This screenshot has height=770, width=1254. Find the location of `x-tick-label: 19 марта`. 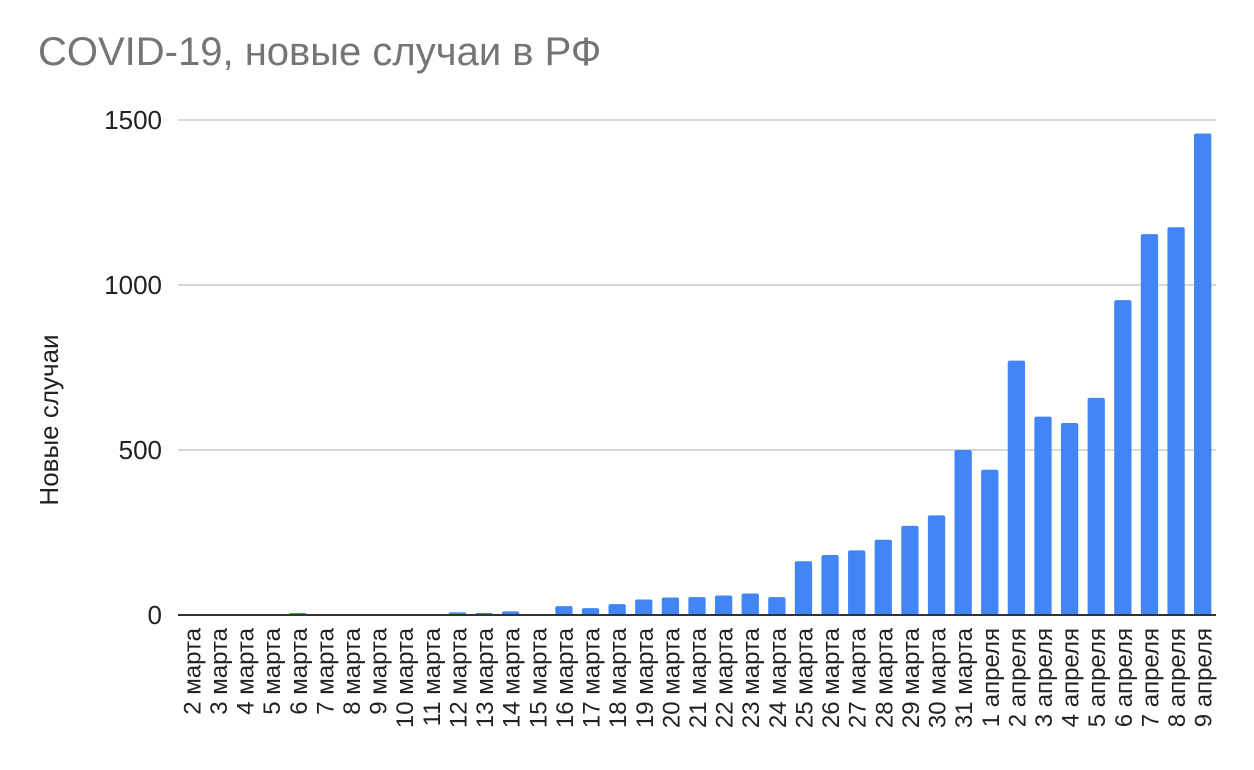

x-tick-label: 19 марта is located at coordinates (645, 677).